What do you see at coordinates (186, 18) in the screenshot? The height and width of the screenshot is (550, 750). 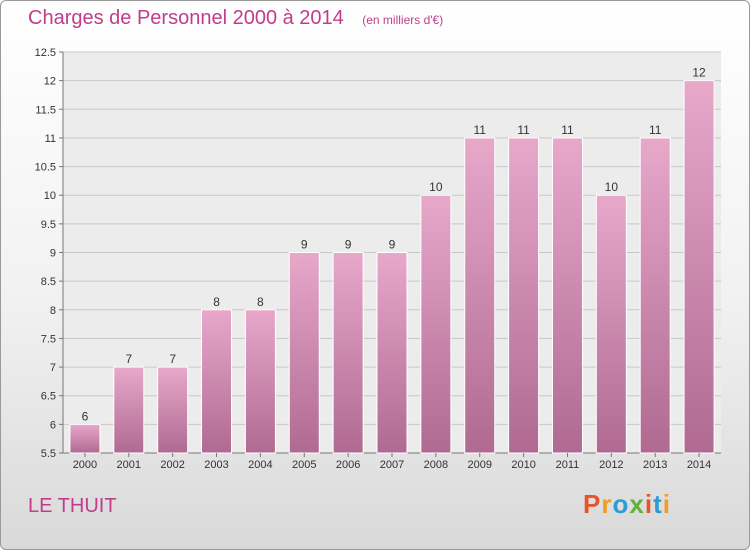 I see `chart-title: Charges de Personnel 2000 à 2014` at bounding box center [186, 18].